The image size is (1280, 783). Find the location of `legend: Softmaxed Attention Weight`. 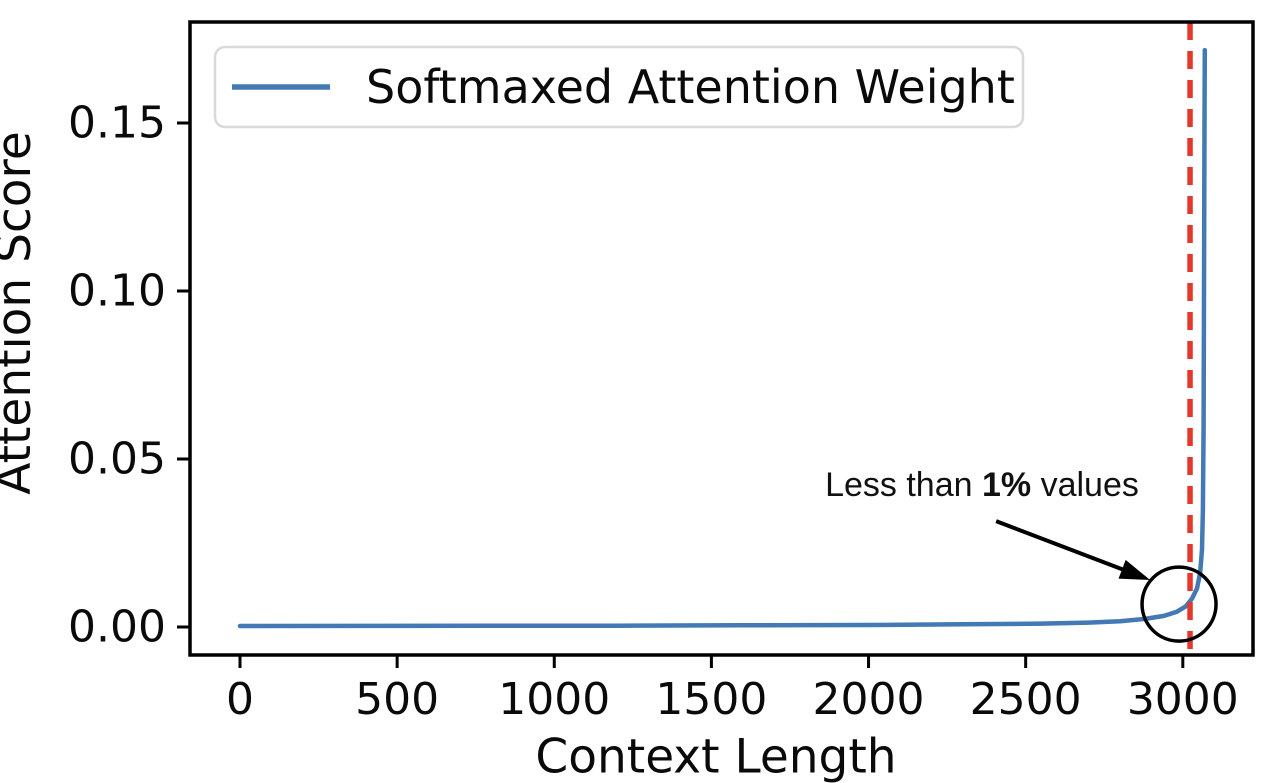

legend: Softmaxed Attention Weight is located at coordinates (619, 87).